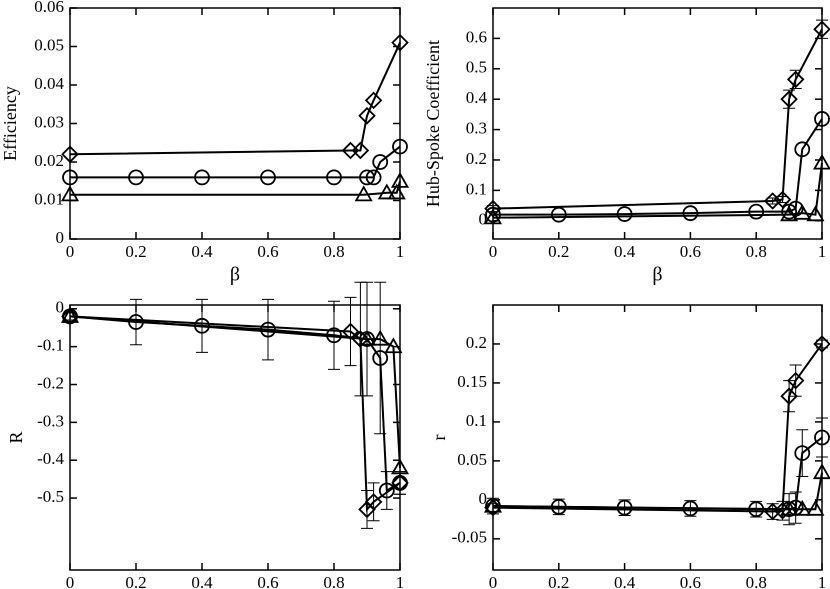 Image resolution: width=830 pixels, height=589 pixels. What do you see at coordinates (476, 36) in the screenshot?
I see `y-tick-label: 0.6` at bounding box center [476, 36].